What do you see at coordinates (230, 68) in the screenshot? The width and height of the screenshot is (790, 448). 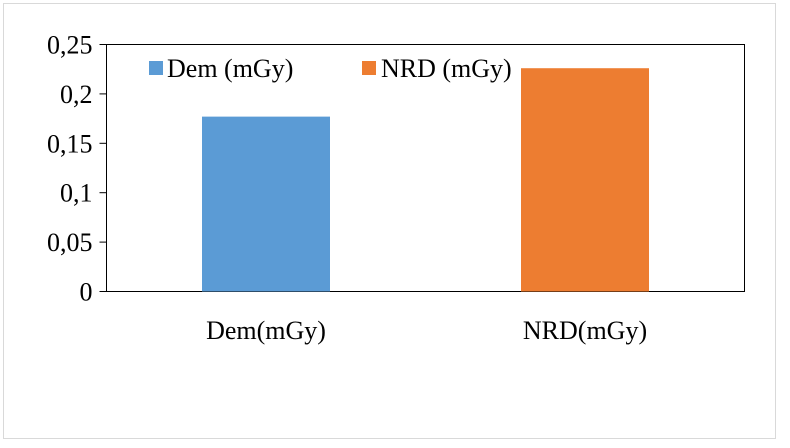 I see `legend-label: Dem (mGy)` at bounding box center [230, 68].